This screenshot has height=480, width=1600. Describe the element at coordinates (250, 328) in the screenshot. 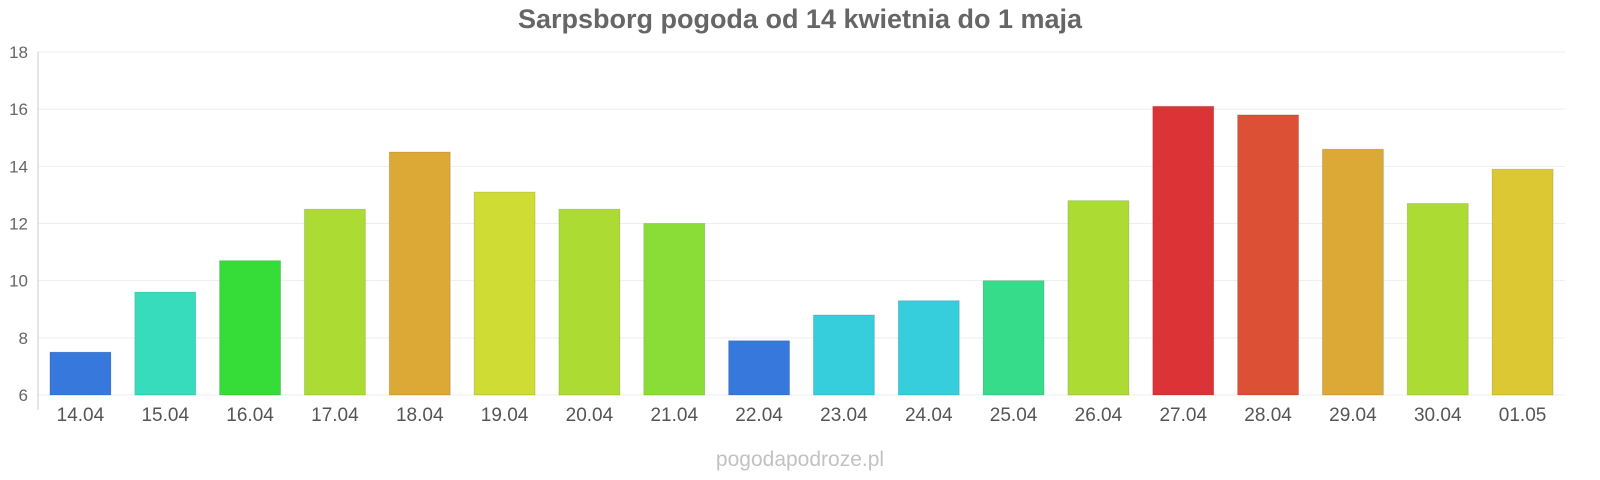

I see `bar-16.04` at that location.